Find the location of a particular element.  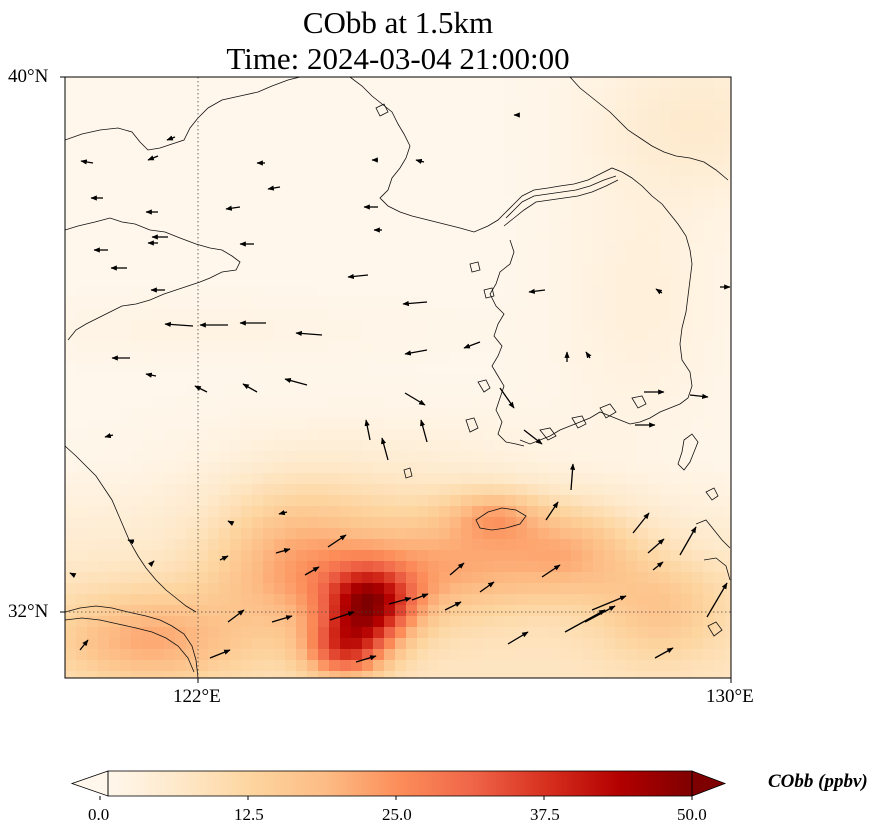

colorbar-tick-0: 0.0 is located at coordinates (99, 814).